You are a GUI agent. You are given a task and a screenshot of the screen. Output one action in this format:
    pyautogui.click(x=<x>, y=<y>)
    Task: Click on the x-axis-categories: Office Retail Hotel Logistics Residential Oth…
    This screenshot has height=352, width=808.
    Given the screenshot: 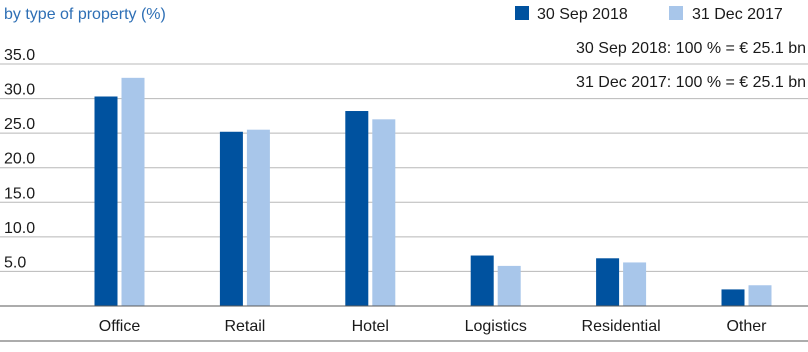 What is the action you would take?
    pyautogui.click(x=433, y=326)
    